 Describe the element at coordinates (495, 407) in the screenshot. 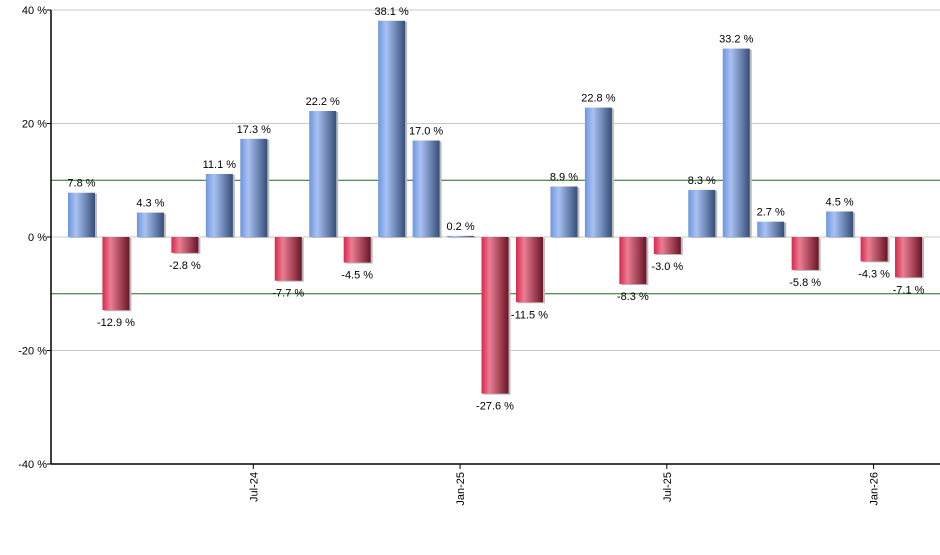

I see `data-label: -27.6 %` at that location.